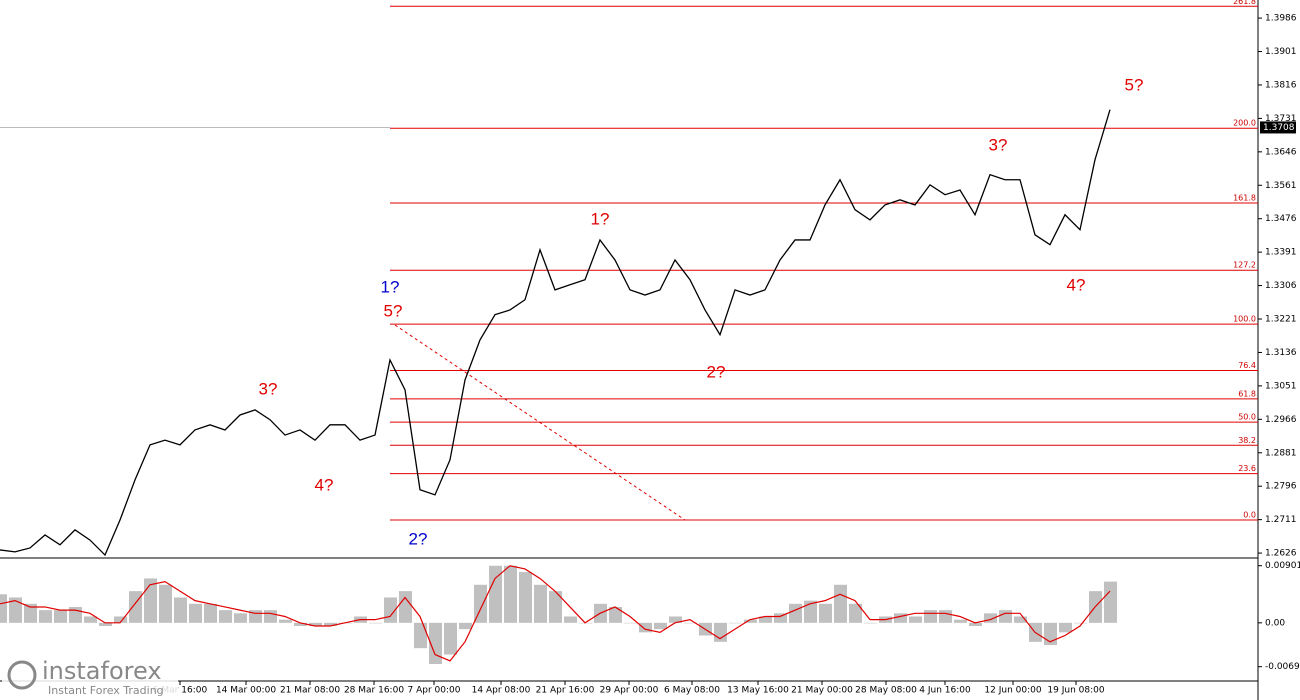 The height and width of the screenshot is (700, 1300). What do you see at coordinates (180, 691) in the screenshot?
I see `x-tick-label: 6 Mar 16:00` at bounding box center [180, 691].